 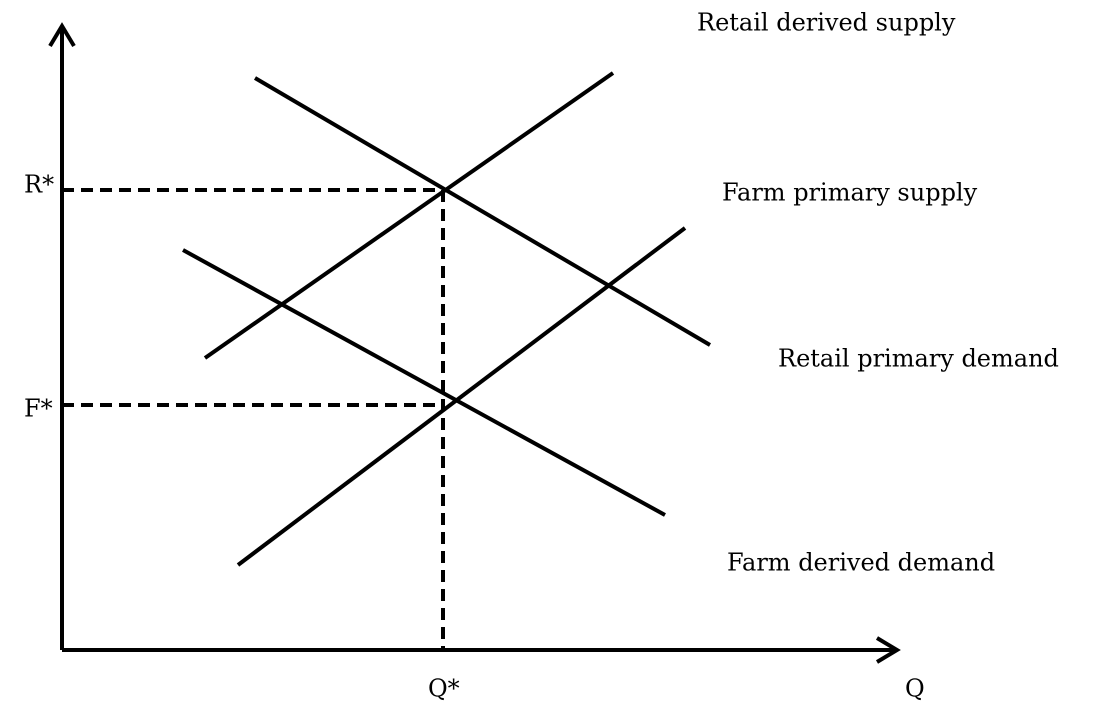 What do you see at coordinates (918, 359) in the screenshot?
I see `curve-label: Retail primary demand` at bounding box center [918, 359].